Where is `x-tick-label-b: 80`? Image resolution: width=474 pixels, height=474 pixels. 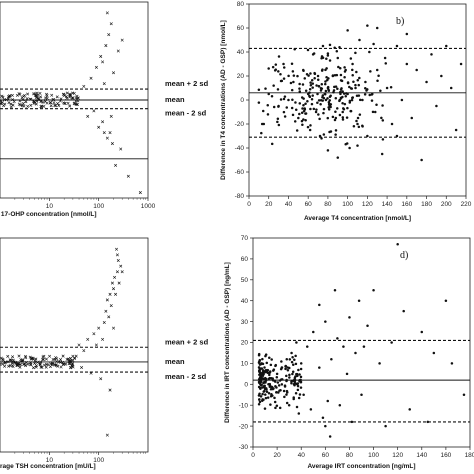
x-tick-label-b: 80 is located at coordinates (328, 204).